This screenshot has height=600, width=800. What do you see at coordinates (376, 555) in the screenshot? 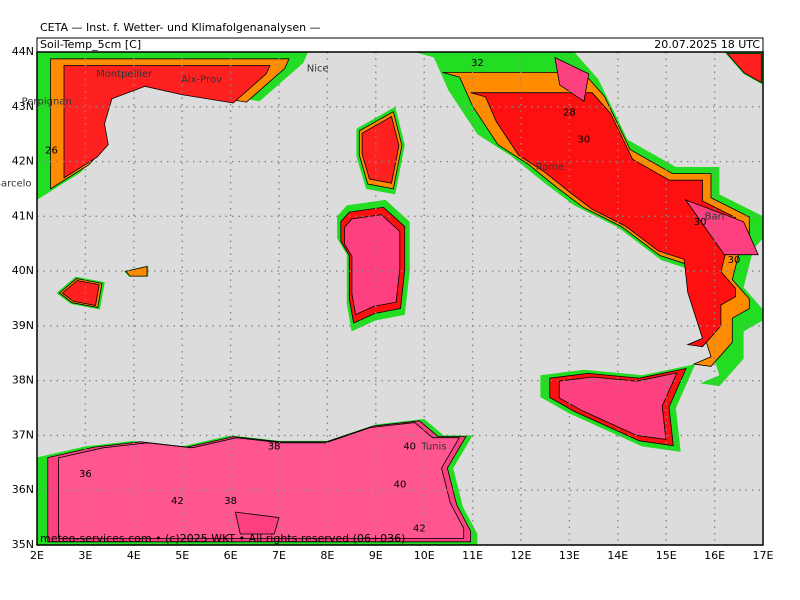
I see `lon-label: 9E` at bounding box center [376, 555].